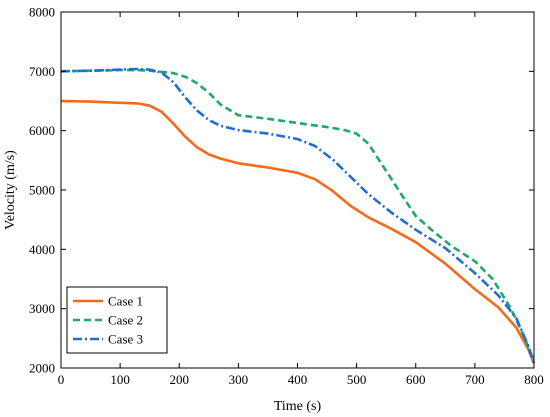 The image size is (550, 417). What do you see at coordinates (125, 339) in the screenshot?
I see `legend-label: Case 3` at bounding box center [125, 339].